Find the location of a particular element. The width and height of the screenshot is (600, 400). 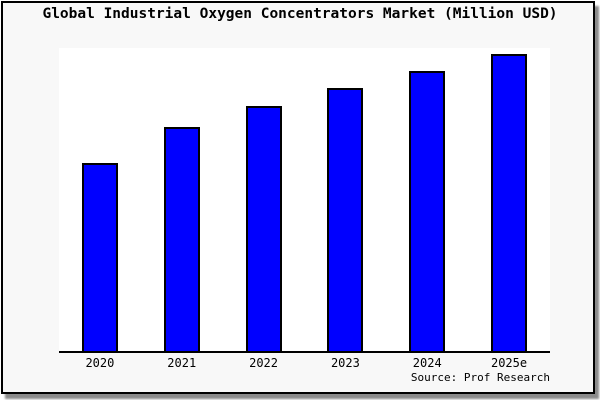

bar-cell-2024 is located at coordinates (427, 199).